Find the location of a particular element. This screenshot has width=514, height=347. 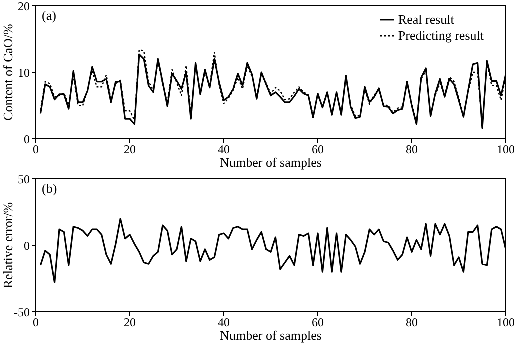

legend-label: Real result is located at coordinates (426, 20).